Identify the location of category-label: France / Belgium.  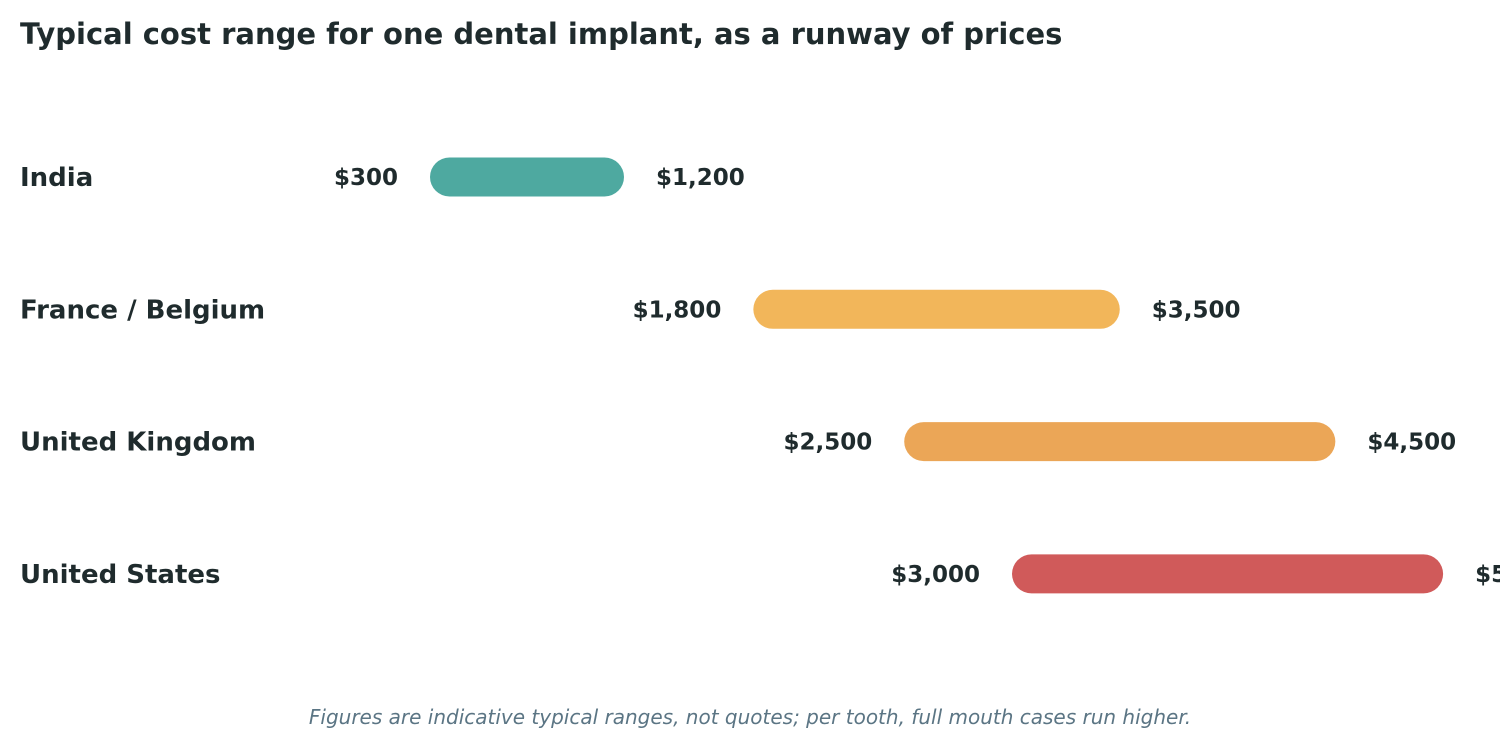
(142, 310).